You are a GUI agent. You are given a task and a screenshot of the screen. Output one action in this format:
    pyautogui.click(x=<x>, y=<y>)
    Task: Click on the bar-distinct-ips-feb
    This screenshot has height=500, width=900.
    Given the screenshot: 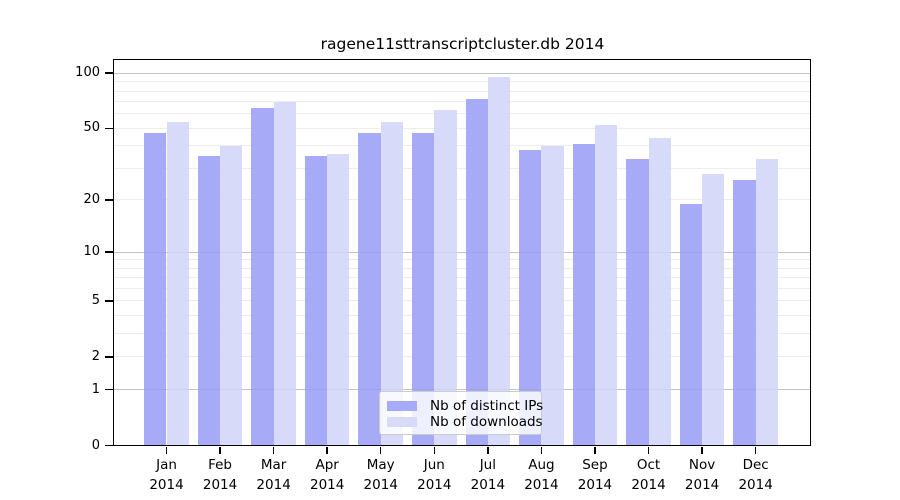 What is the action you would take?
    pyautogui.click(x=209, y=301)
    